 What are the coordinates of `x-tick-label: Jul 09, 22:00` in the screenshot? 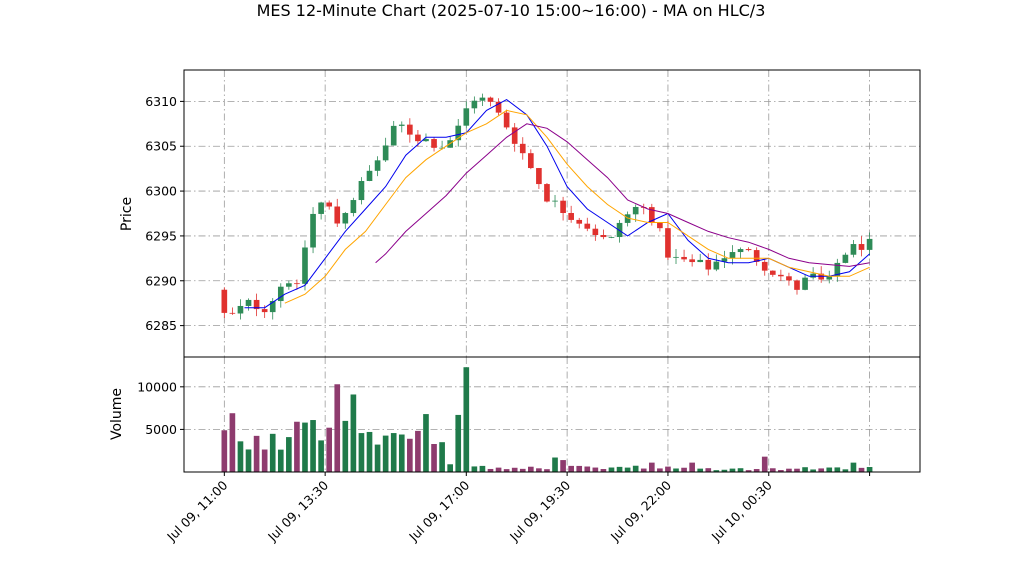 It's located at (640, 510).